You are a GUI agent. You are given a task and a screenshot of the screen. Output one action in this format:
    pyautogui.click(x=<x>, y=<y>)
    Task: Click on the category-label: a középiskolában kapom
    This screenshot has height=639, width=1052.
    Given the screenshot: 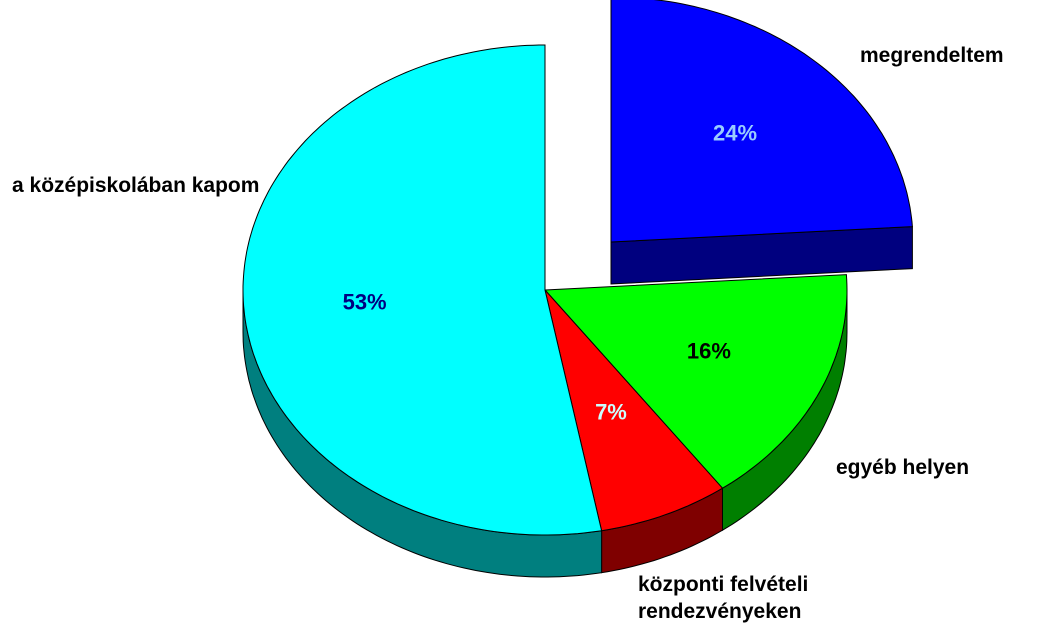 What is the action you would take?
    pyautogui.click(x=136, y=185)
    